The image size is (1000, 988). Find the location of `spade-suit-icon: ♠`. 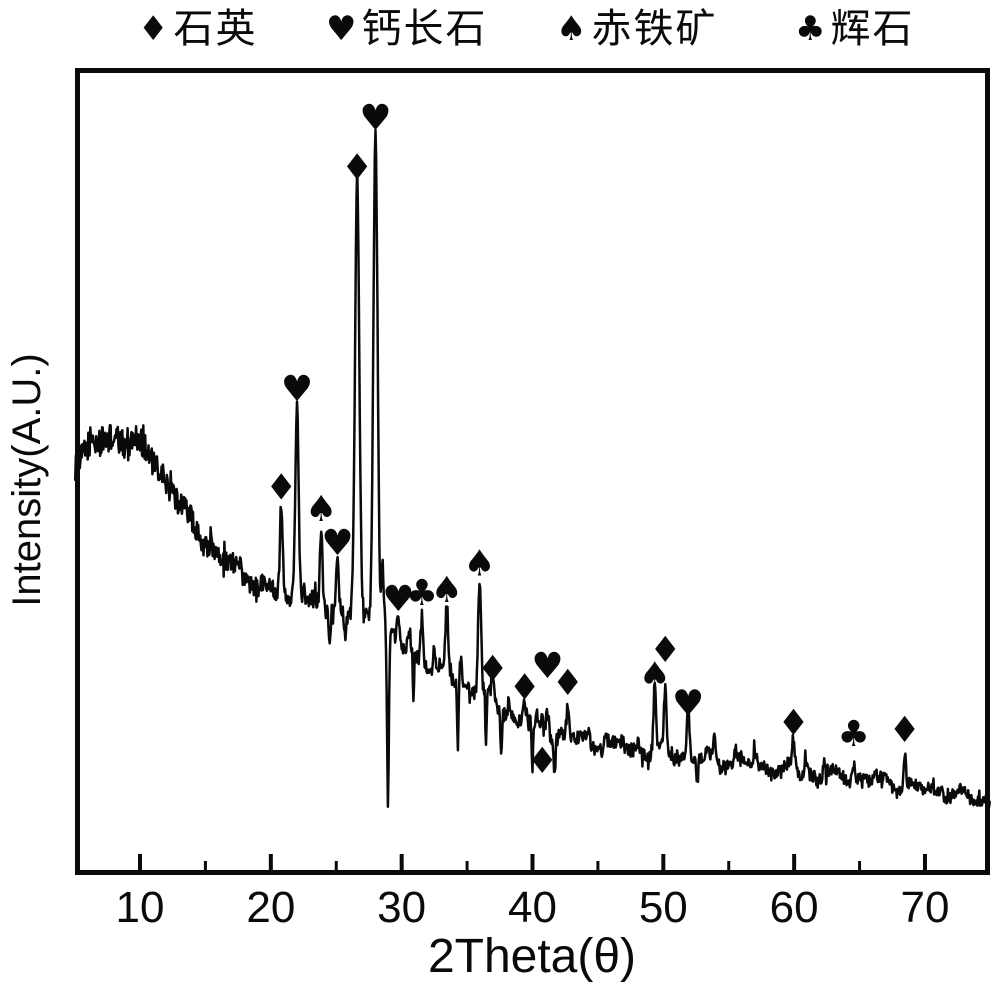

spade-suit-icon: ♠ is located at coordinates (571, 29).